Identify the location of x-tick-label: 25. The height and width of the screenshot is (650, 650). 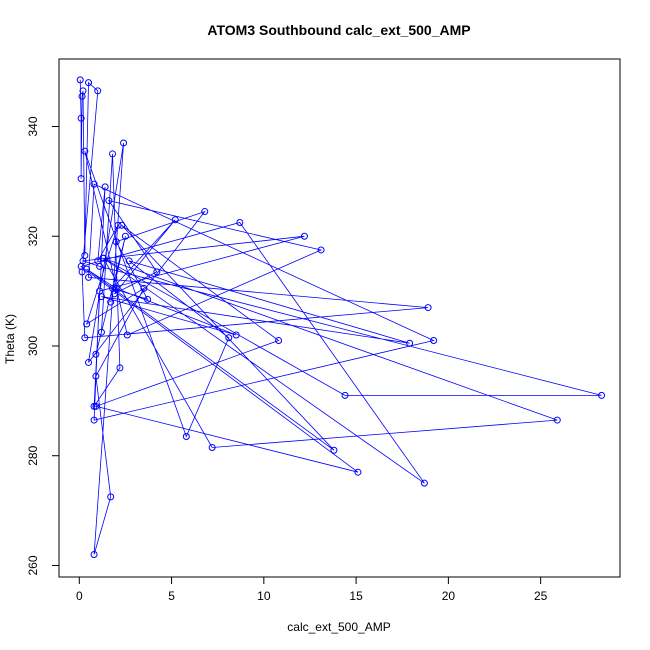
(541, 596).